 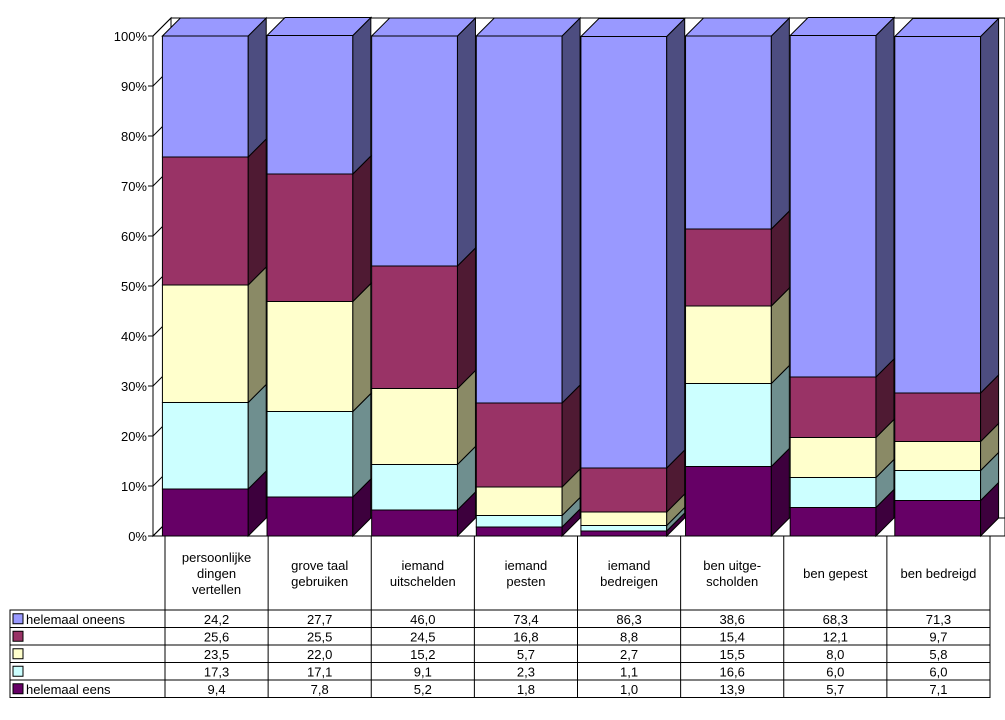 I want to click on data-label: 5,8, so click(x=938, y=654).